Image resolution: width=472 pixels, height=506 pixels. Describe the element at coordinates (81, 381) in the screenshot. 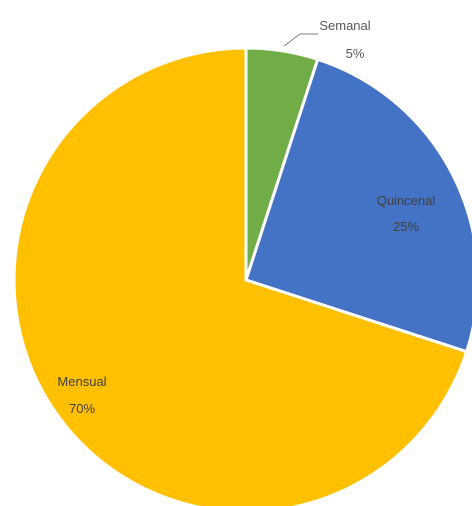

I see `slice-label-mensual: Mensual` at that location.